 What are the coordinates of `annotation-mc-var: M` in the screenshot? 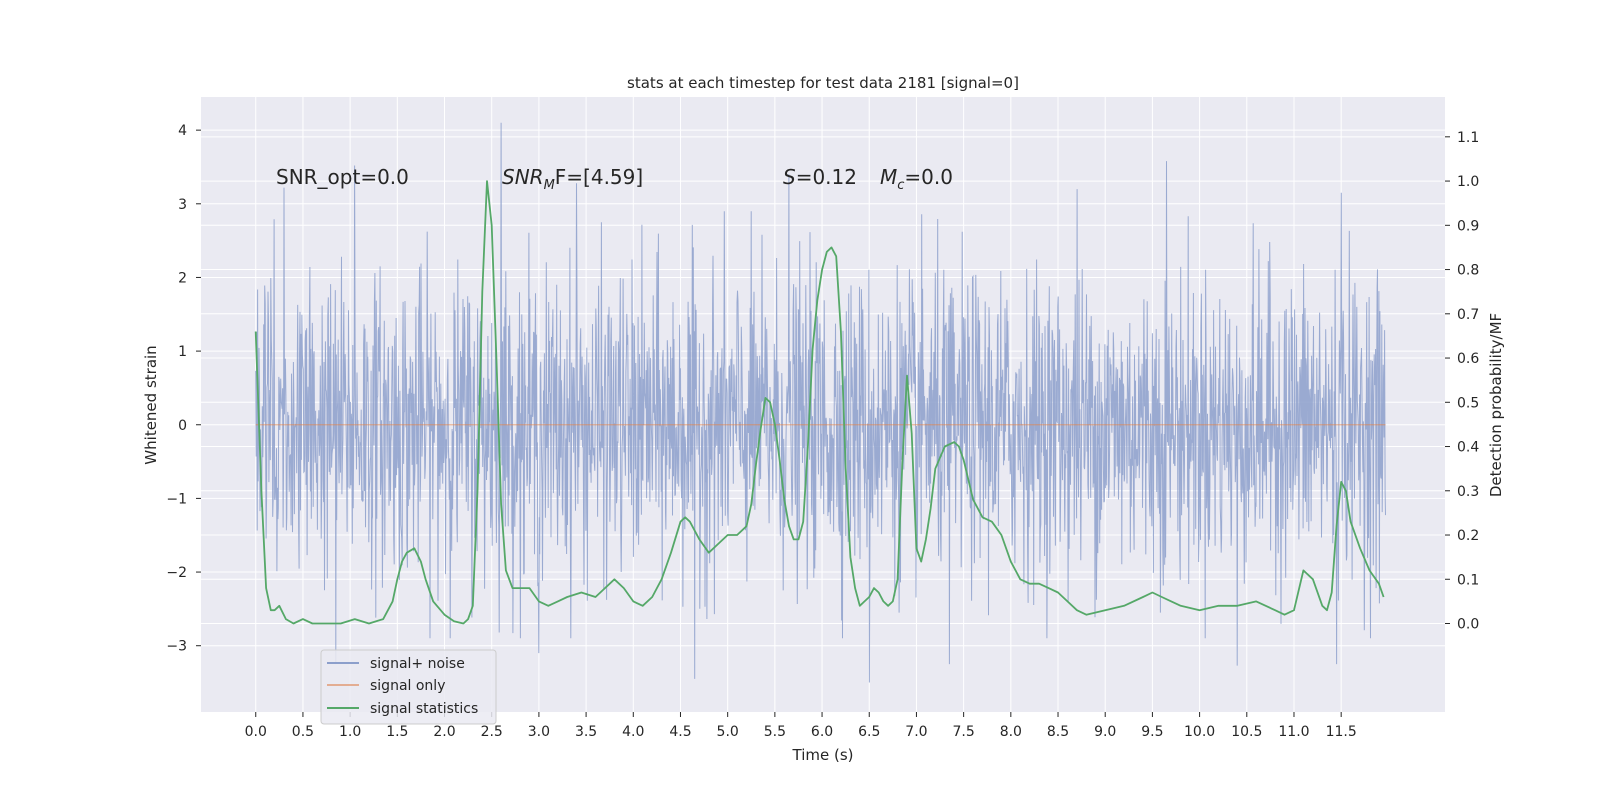 It's located at (888, 177).